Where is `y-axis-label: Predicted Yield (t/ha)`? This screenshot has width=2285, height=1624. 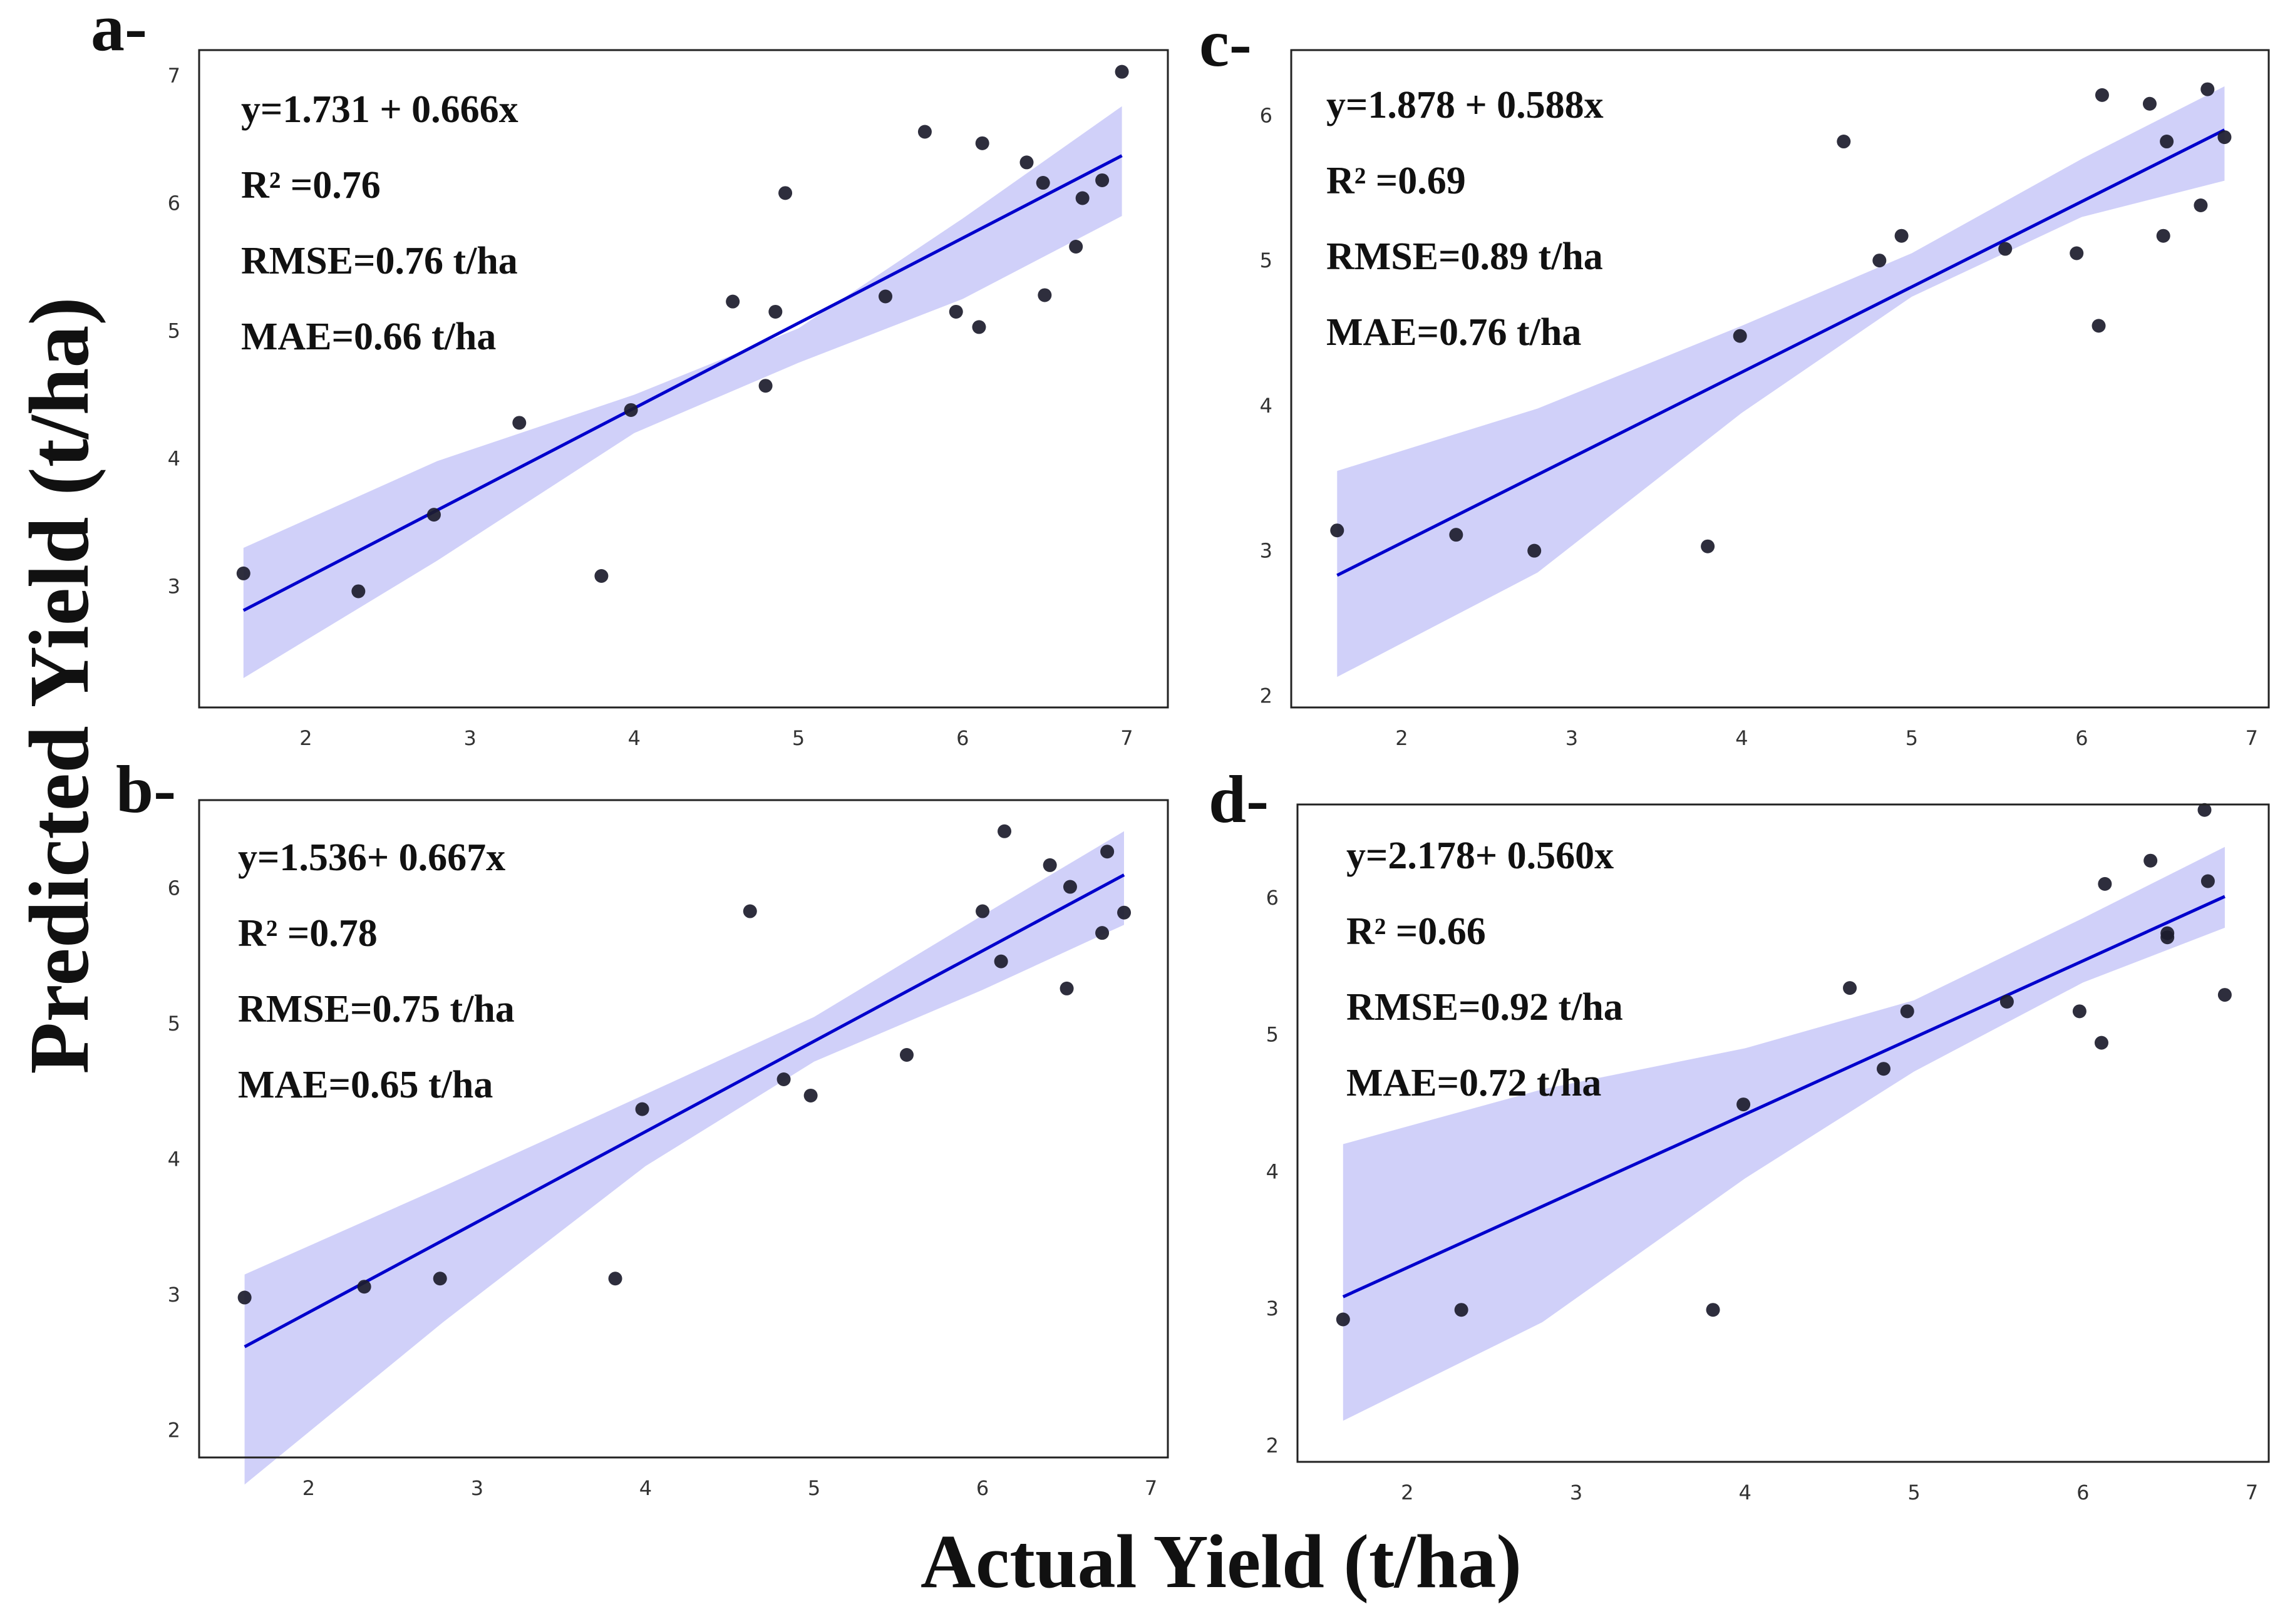
y-axis-label: Predicted Yield (t/ha) is located at coordinates (60, 685).